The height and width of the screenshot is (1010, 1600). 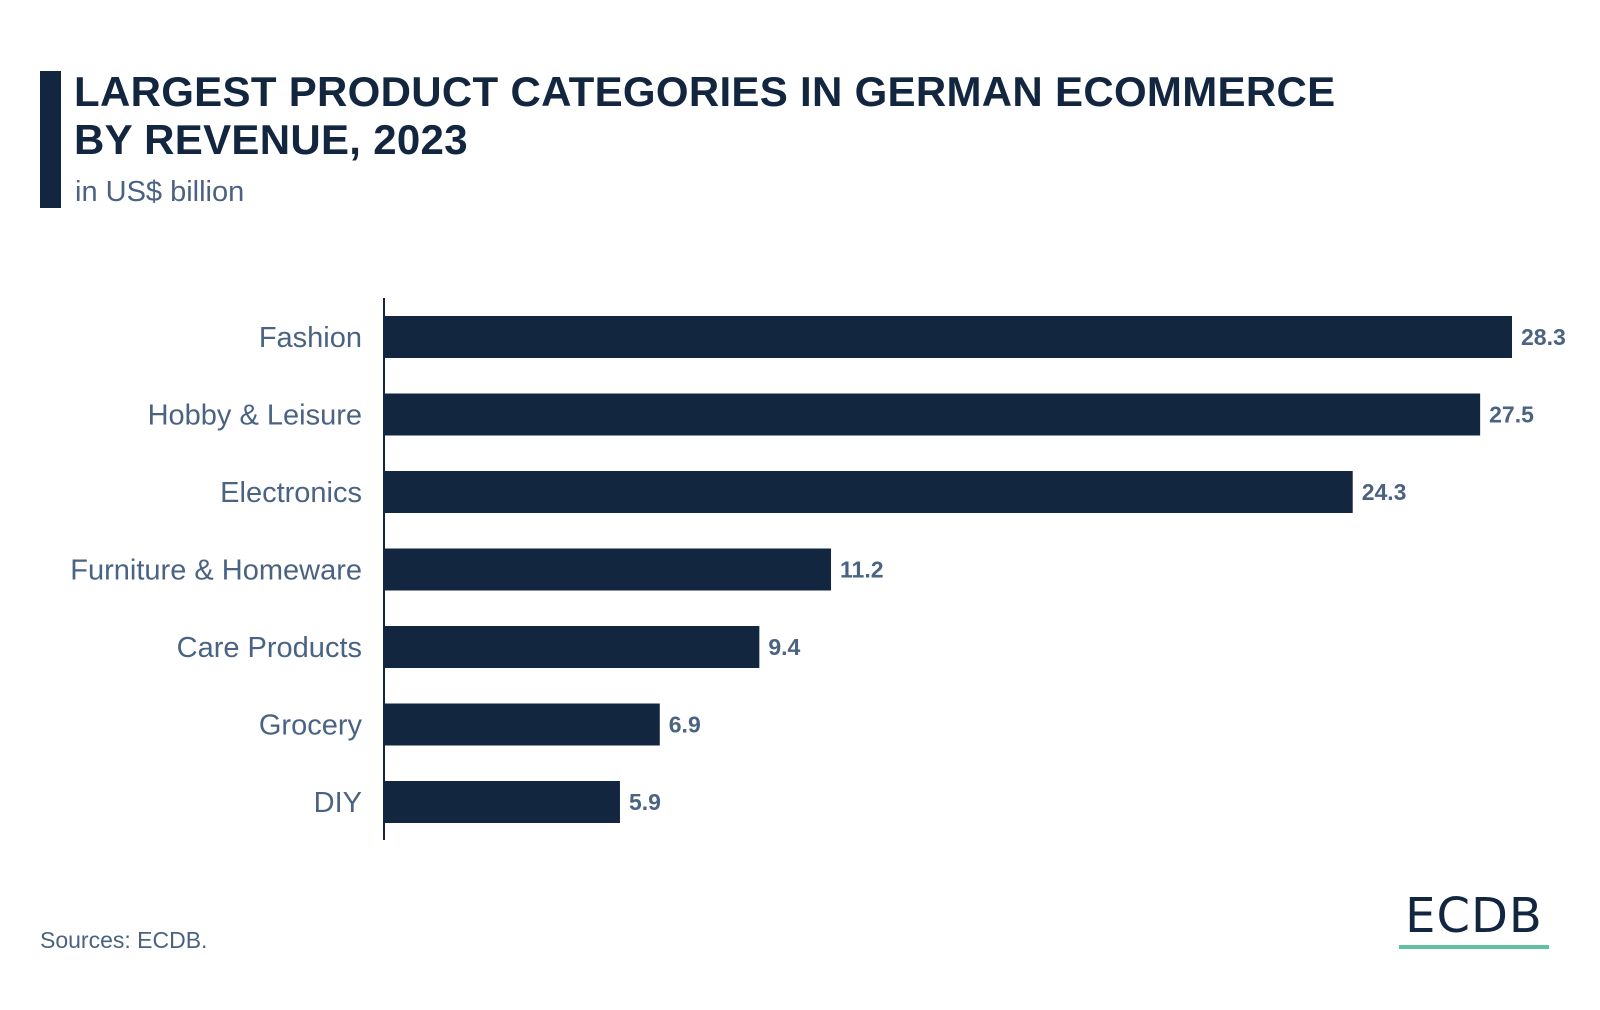 I want to click on value-label: 27.5, so click(x=1511, y=415).